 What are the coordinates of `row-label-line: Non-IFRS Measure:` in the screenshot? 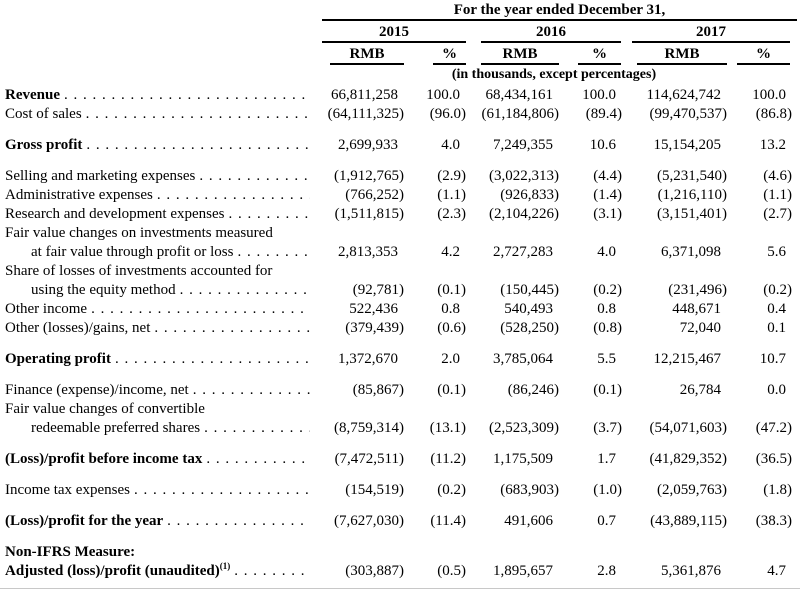 It's located at (163, 552).